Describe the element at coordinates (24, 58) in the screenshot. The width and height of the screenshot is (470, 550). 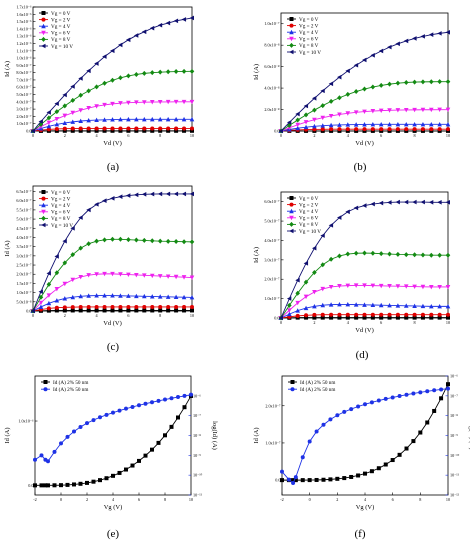
I see `y-tick-label: 1.0x10⁻⁶` at that location.